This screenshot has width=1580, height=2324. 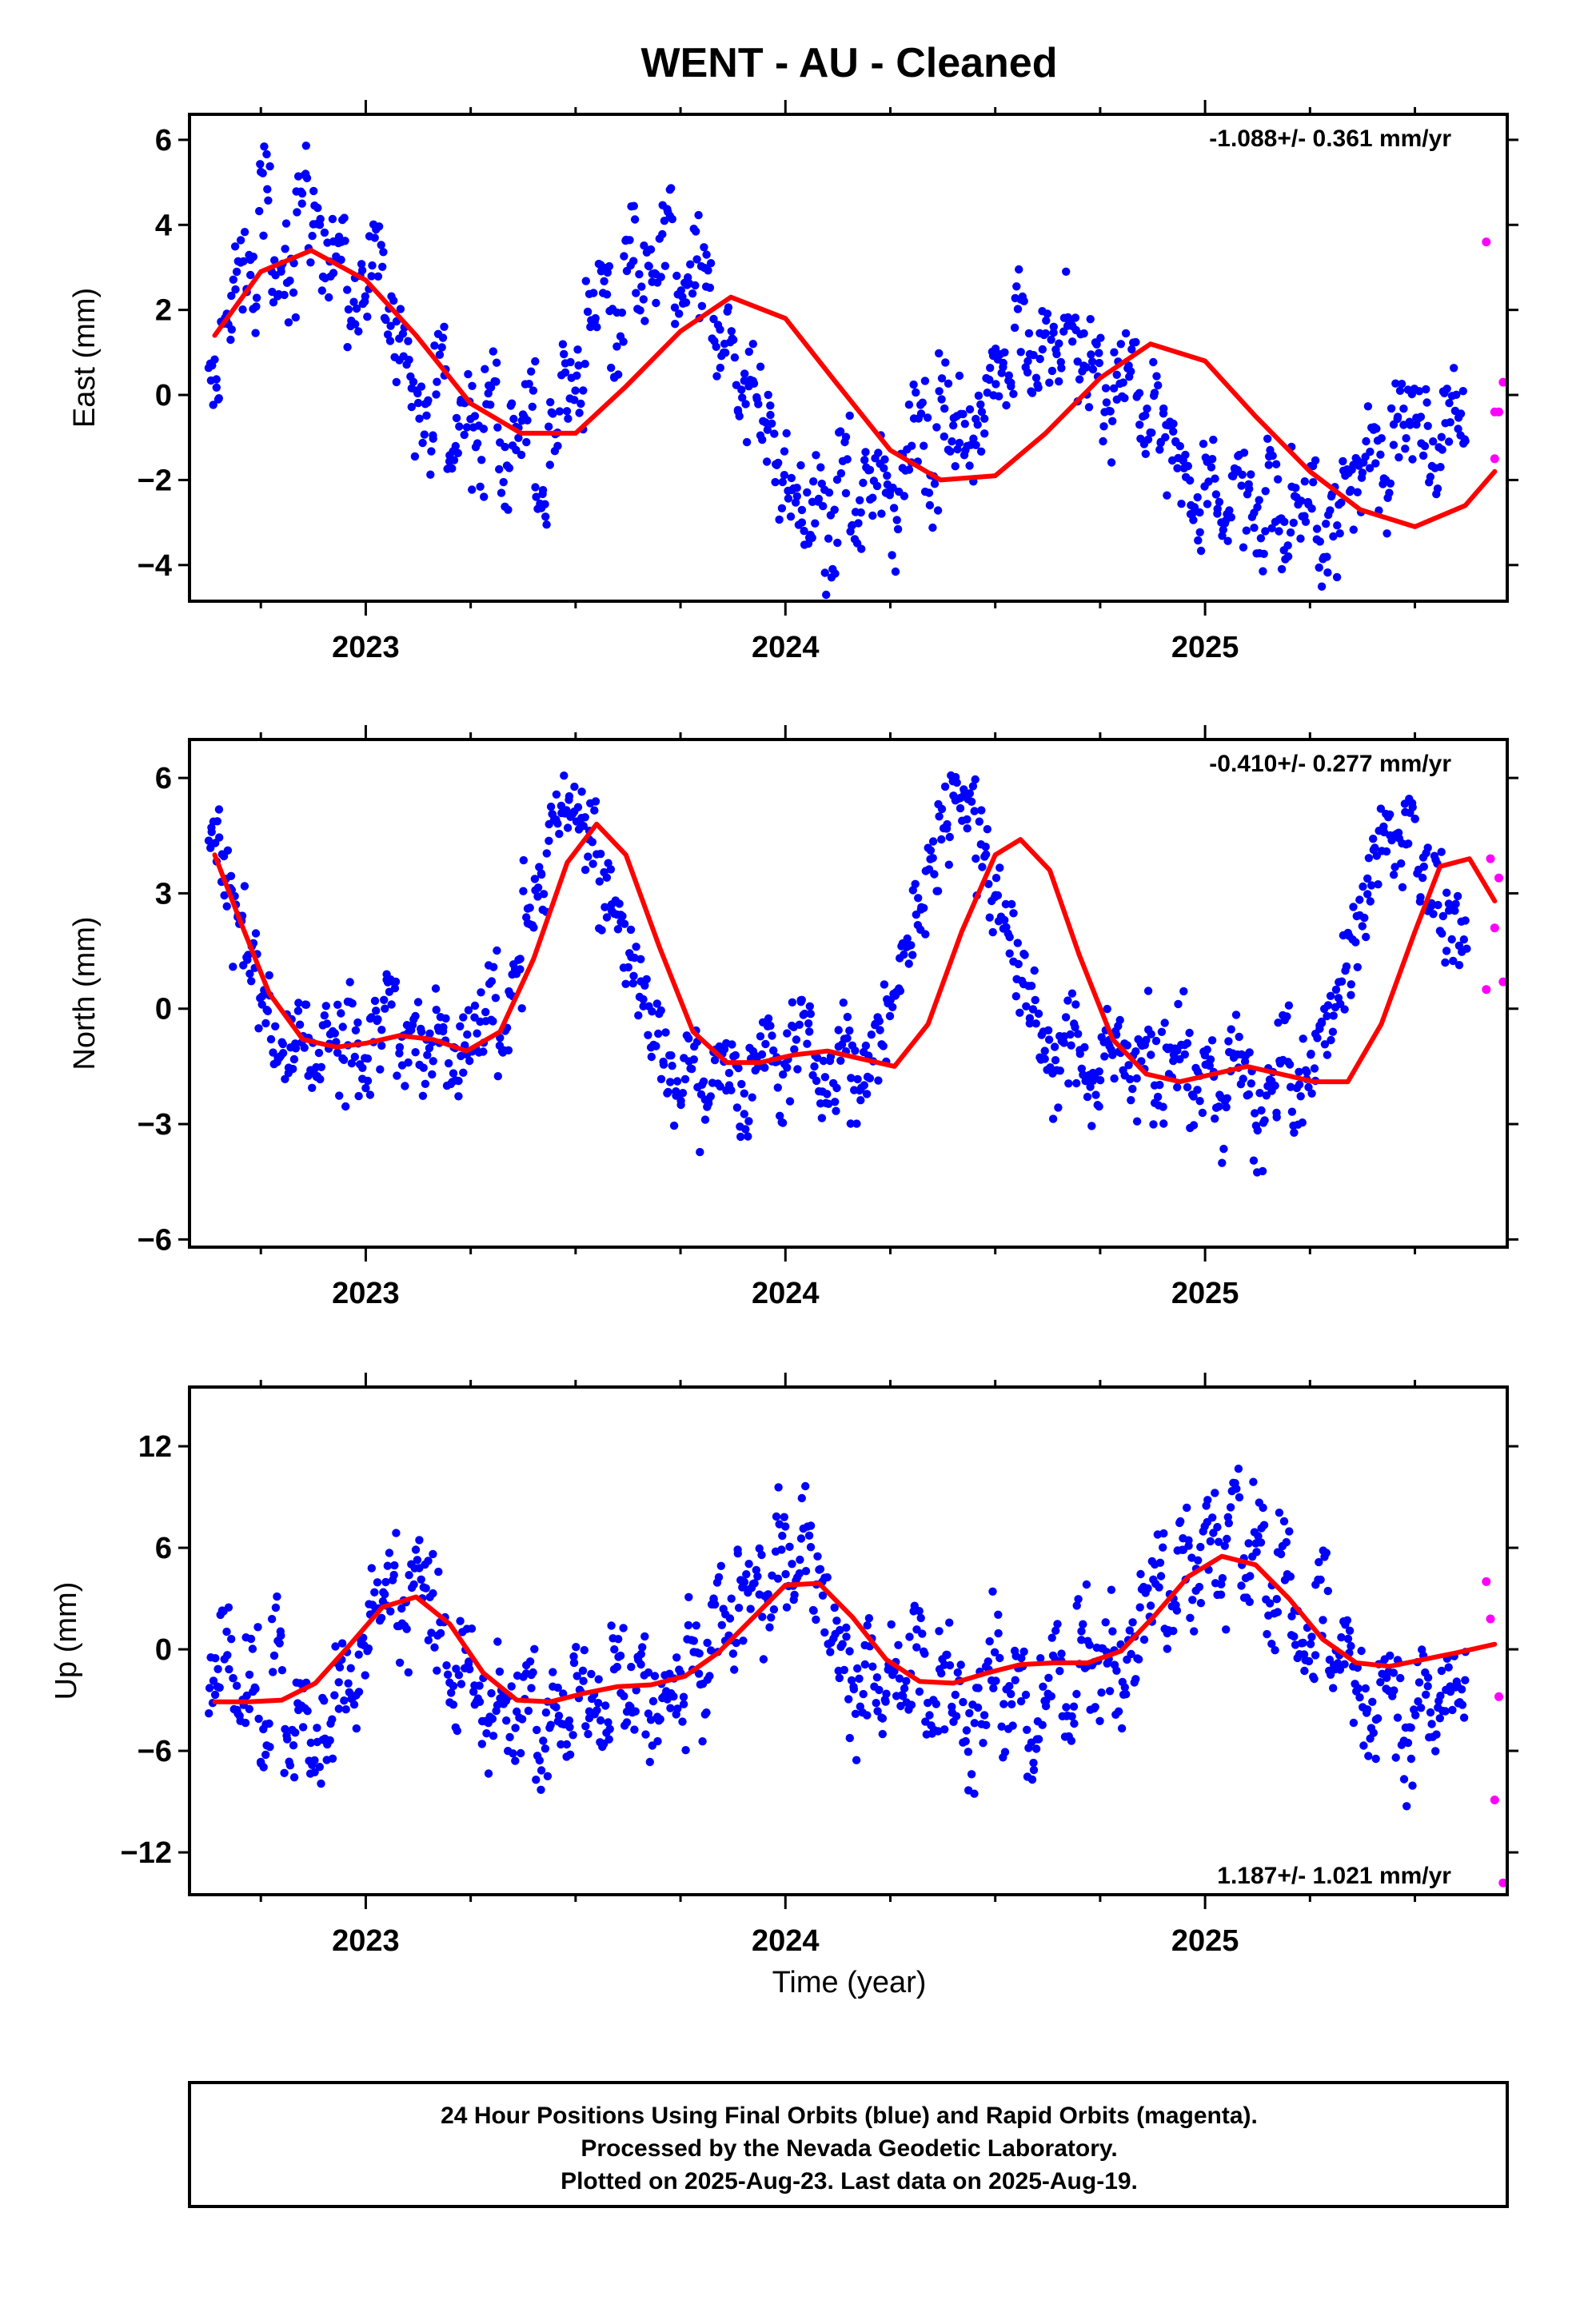 What do you see at coordinates (850, 63) in the screenshot?
I see `figure-title: WENT - AU - Cleaned` at bounding box center [850, 63].